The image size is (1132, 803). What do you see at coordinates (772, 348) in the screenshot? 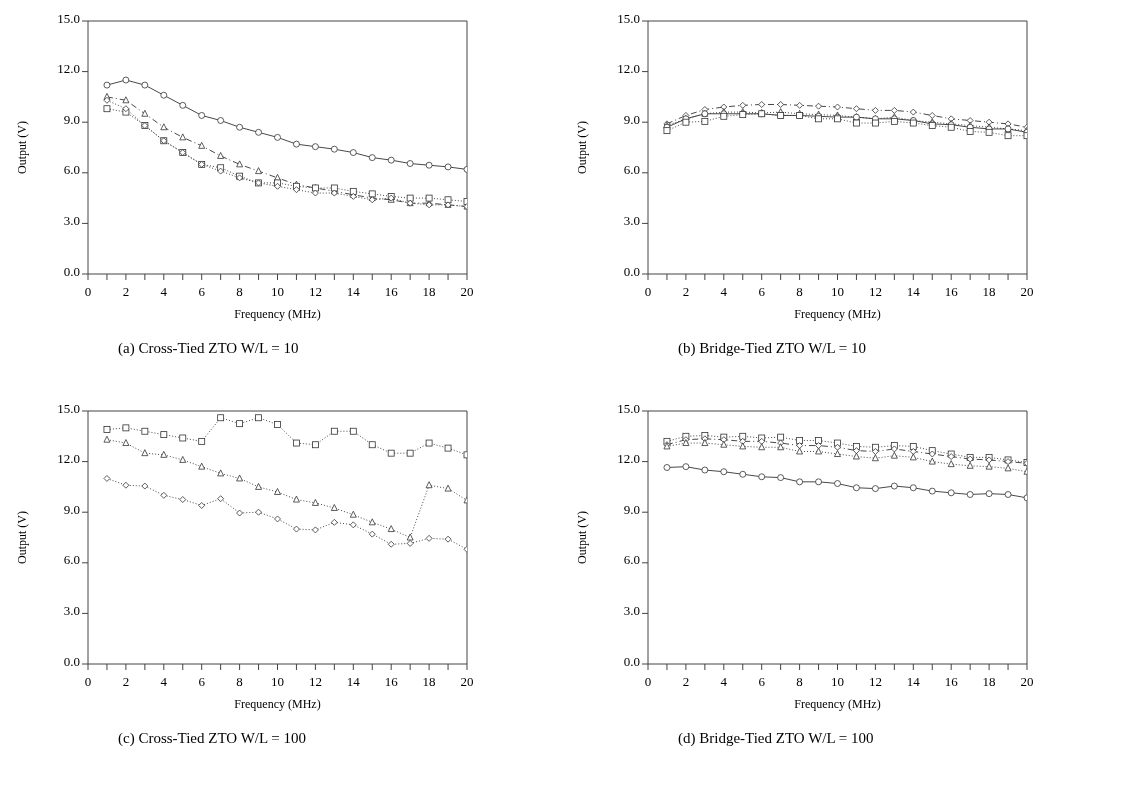
I see `text: (b) Bridge-Tied ZTO W/L = 10` at bounding box center [772, 348].